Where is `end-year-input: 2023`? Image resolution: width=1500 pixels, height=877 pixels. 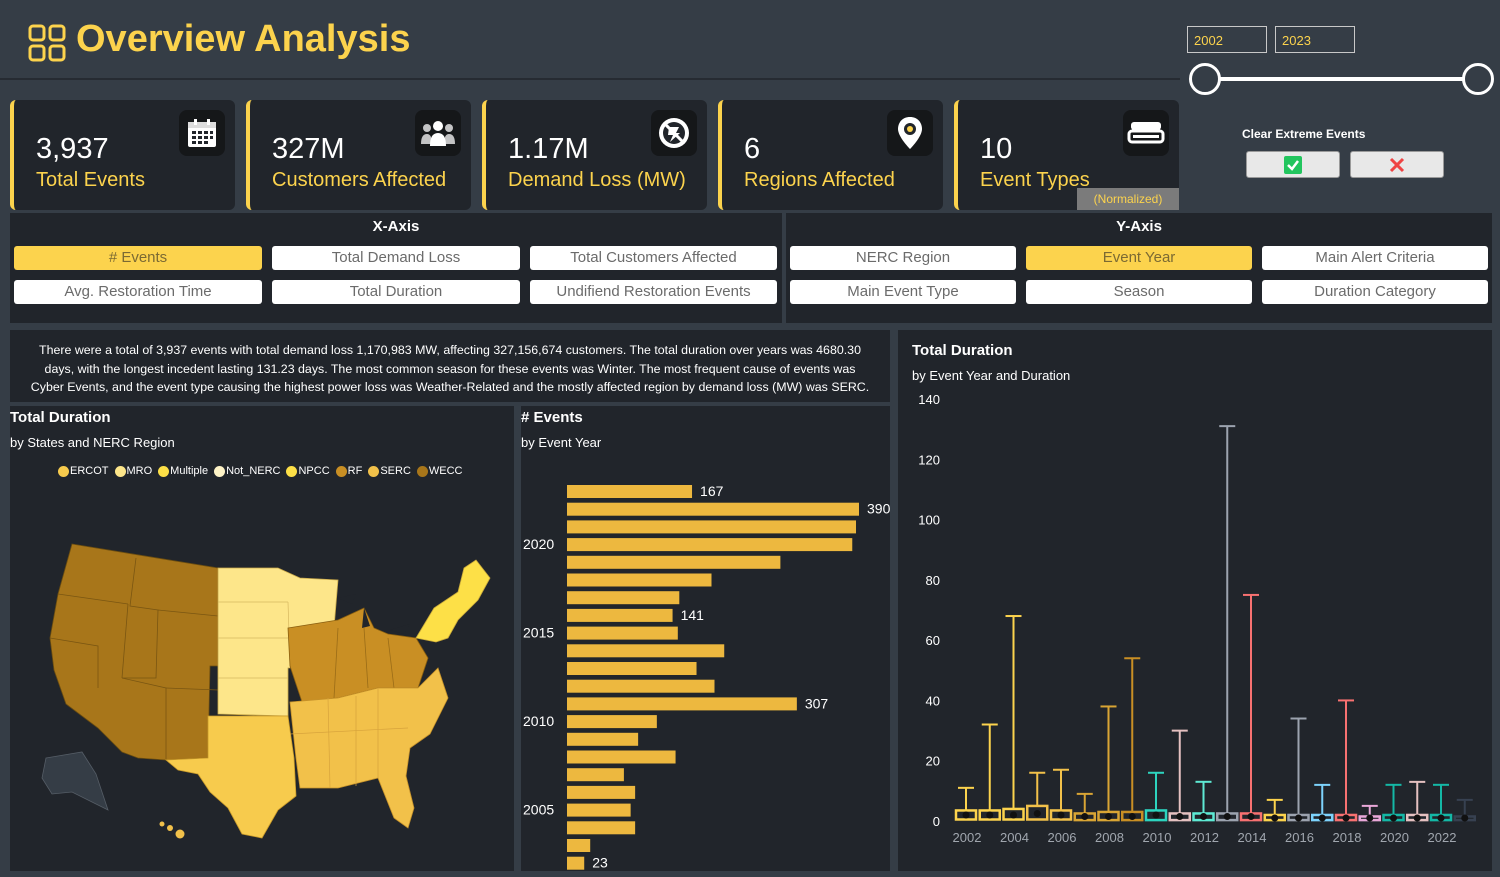
end-year-input: 2023 is located at coordinates (1315, 39).